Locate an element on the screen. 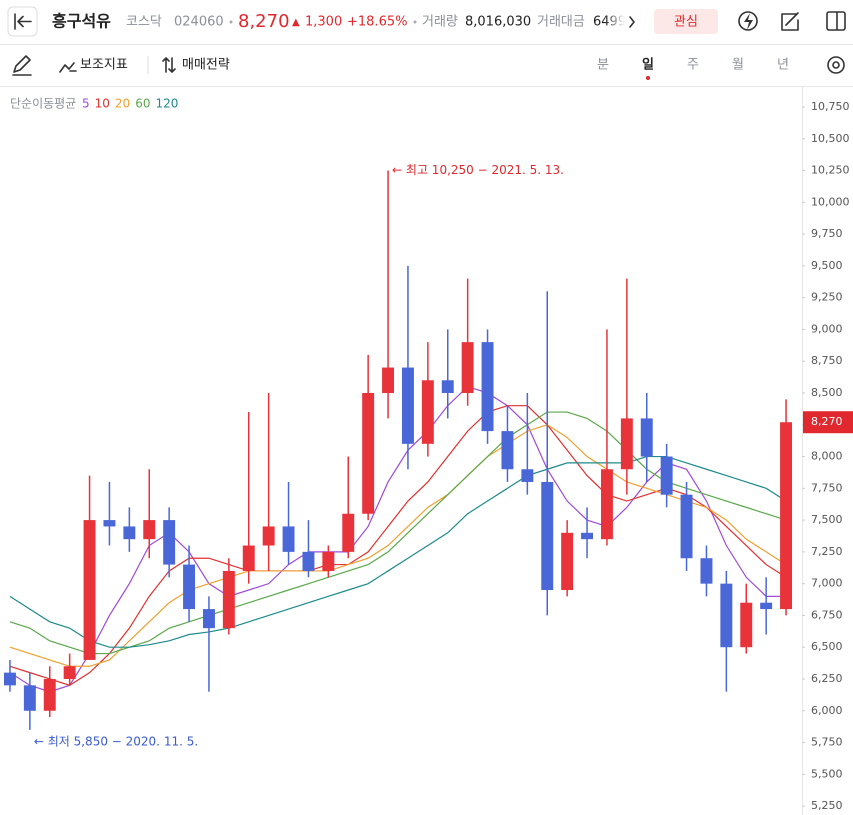  current-price-label: 8,270 is located at coordinates (827, 421).